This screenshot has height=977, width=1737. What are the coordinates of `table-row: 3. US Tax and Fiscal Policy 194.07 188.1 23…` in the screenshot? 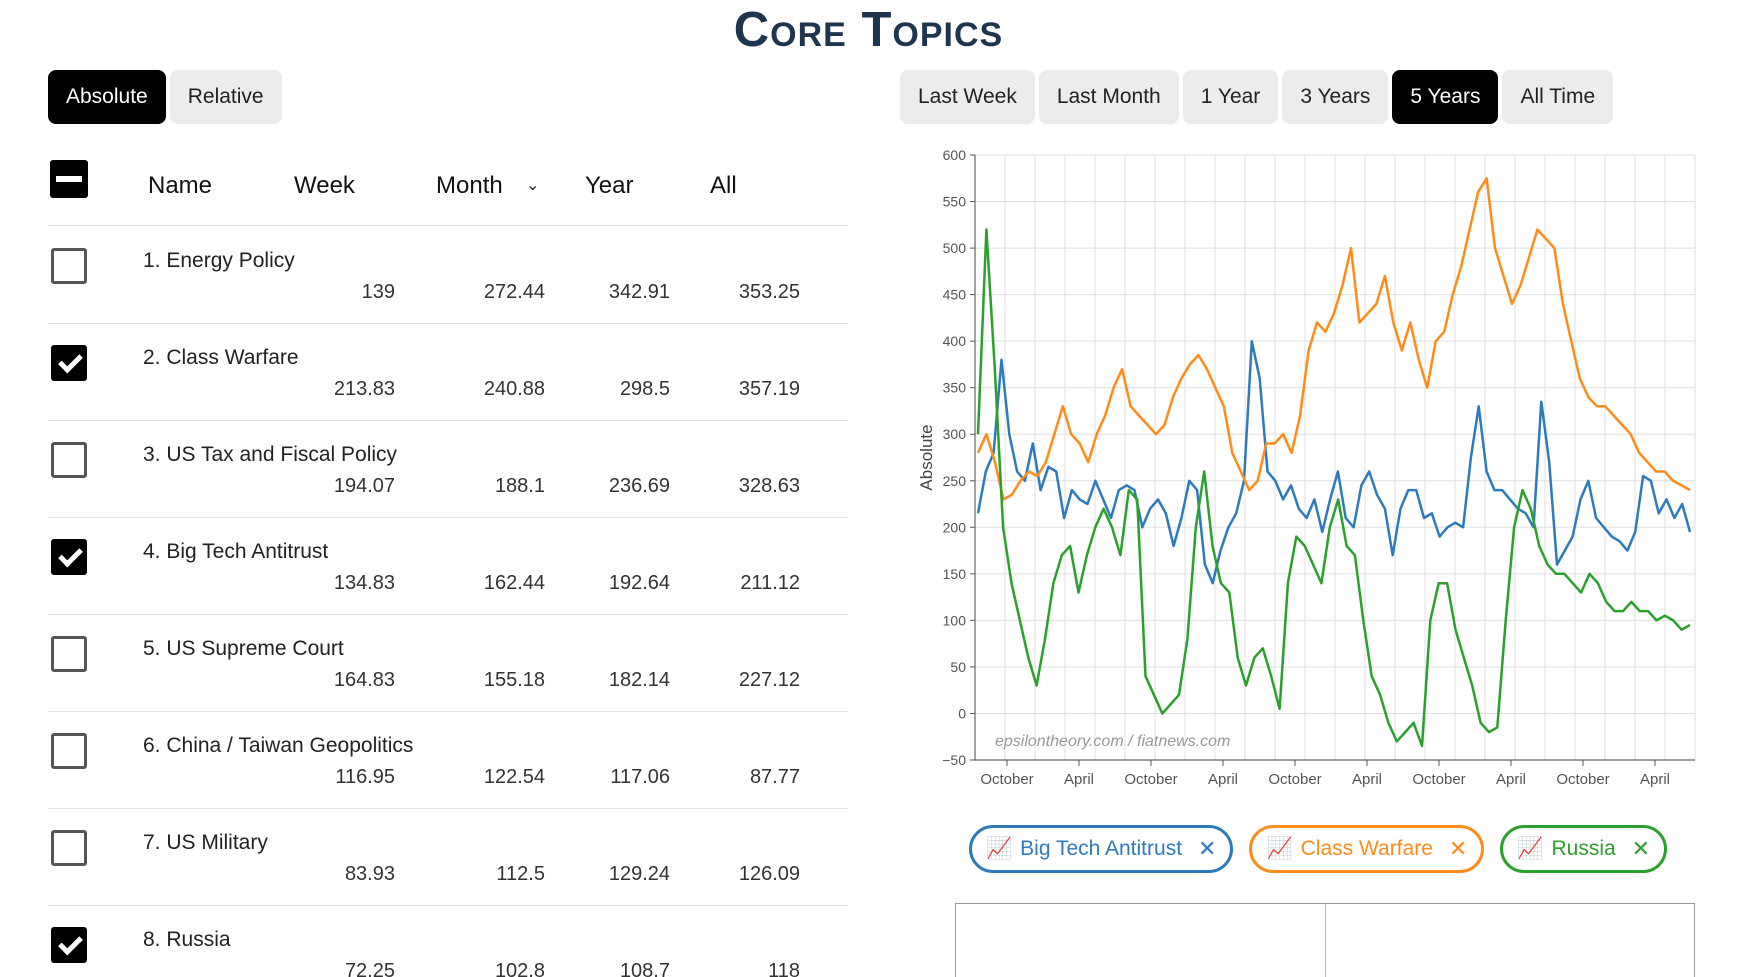 It's located at (448, 469).